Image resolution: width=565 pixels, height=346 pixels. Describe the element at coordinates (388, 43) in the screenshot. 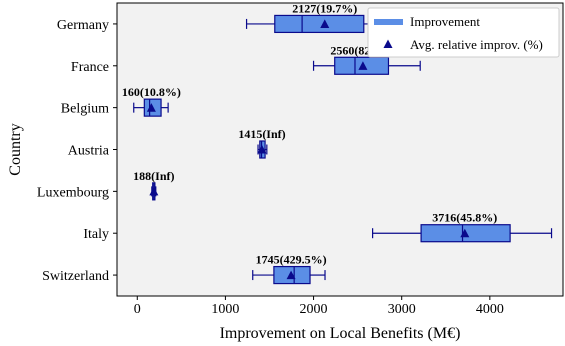

I see `legend-triangle-marker` at that location.